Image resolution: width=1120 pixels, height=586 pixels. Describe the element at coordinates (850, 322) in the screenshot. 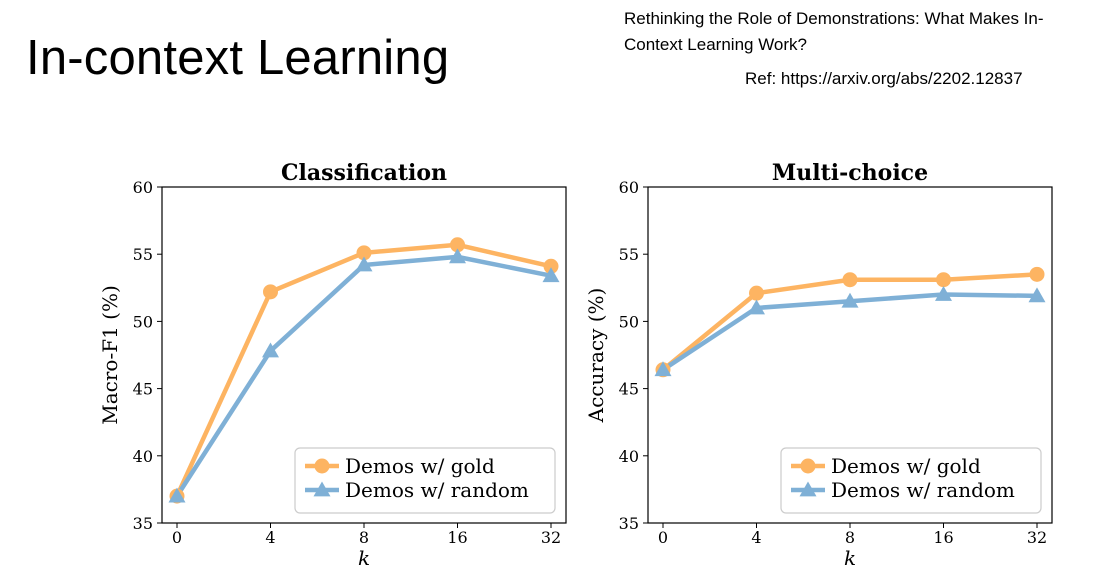

I see `series-line-gold` at that location.